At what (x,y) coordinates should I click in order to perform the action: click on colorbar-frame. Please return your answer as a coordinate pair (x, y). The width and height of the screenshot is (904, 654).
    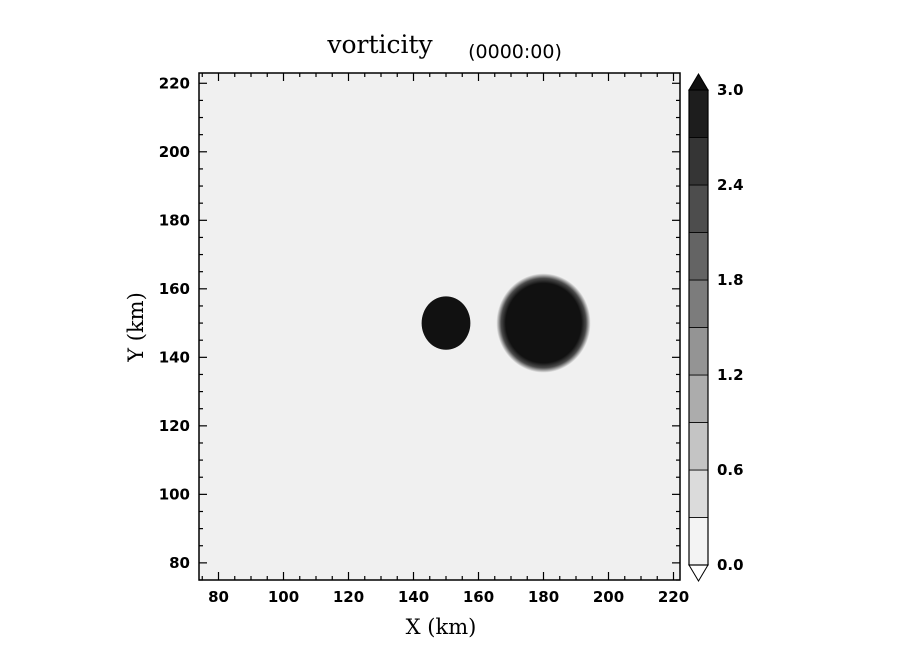
    Looking at the image, I should click on (698, 327).